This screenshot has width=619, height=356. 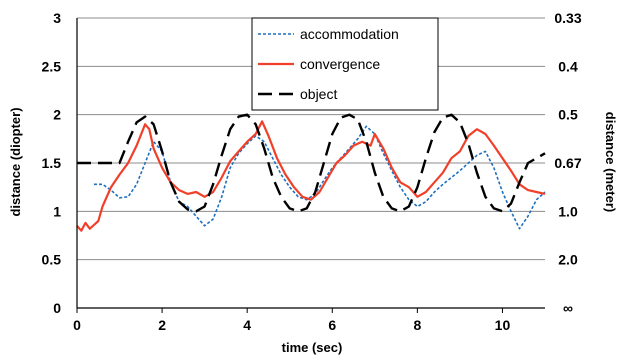 I want to click on legend-label-convergence: convergence, so click(x=340, y=64).